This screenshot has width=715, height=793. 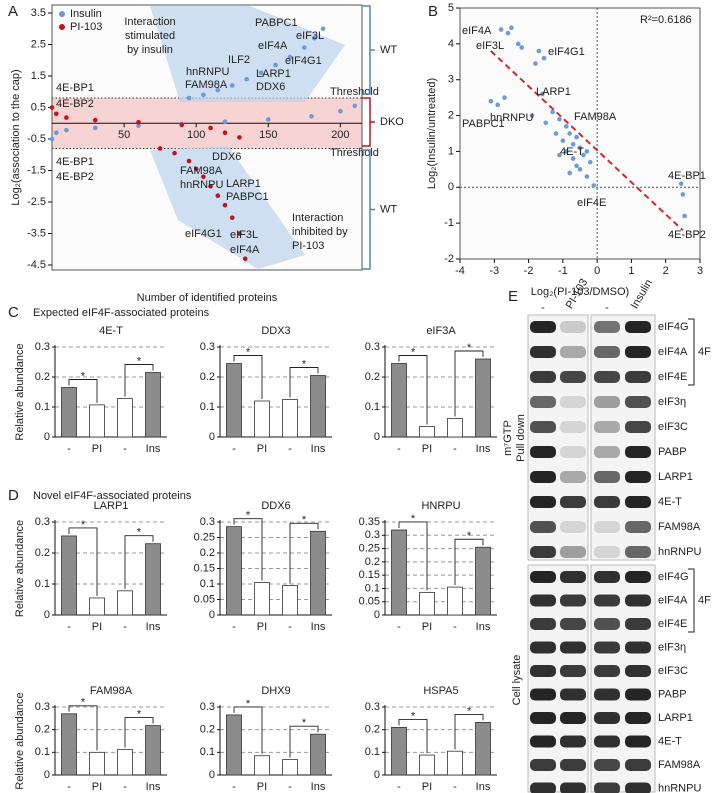 What do you see at coordinates (13, 11) in the screenshot?
I see `panel-letter: A` at bounding box center [13, 11].